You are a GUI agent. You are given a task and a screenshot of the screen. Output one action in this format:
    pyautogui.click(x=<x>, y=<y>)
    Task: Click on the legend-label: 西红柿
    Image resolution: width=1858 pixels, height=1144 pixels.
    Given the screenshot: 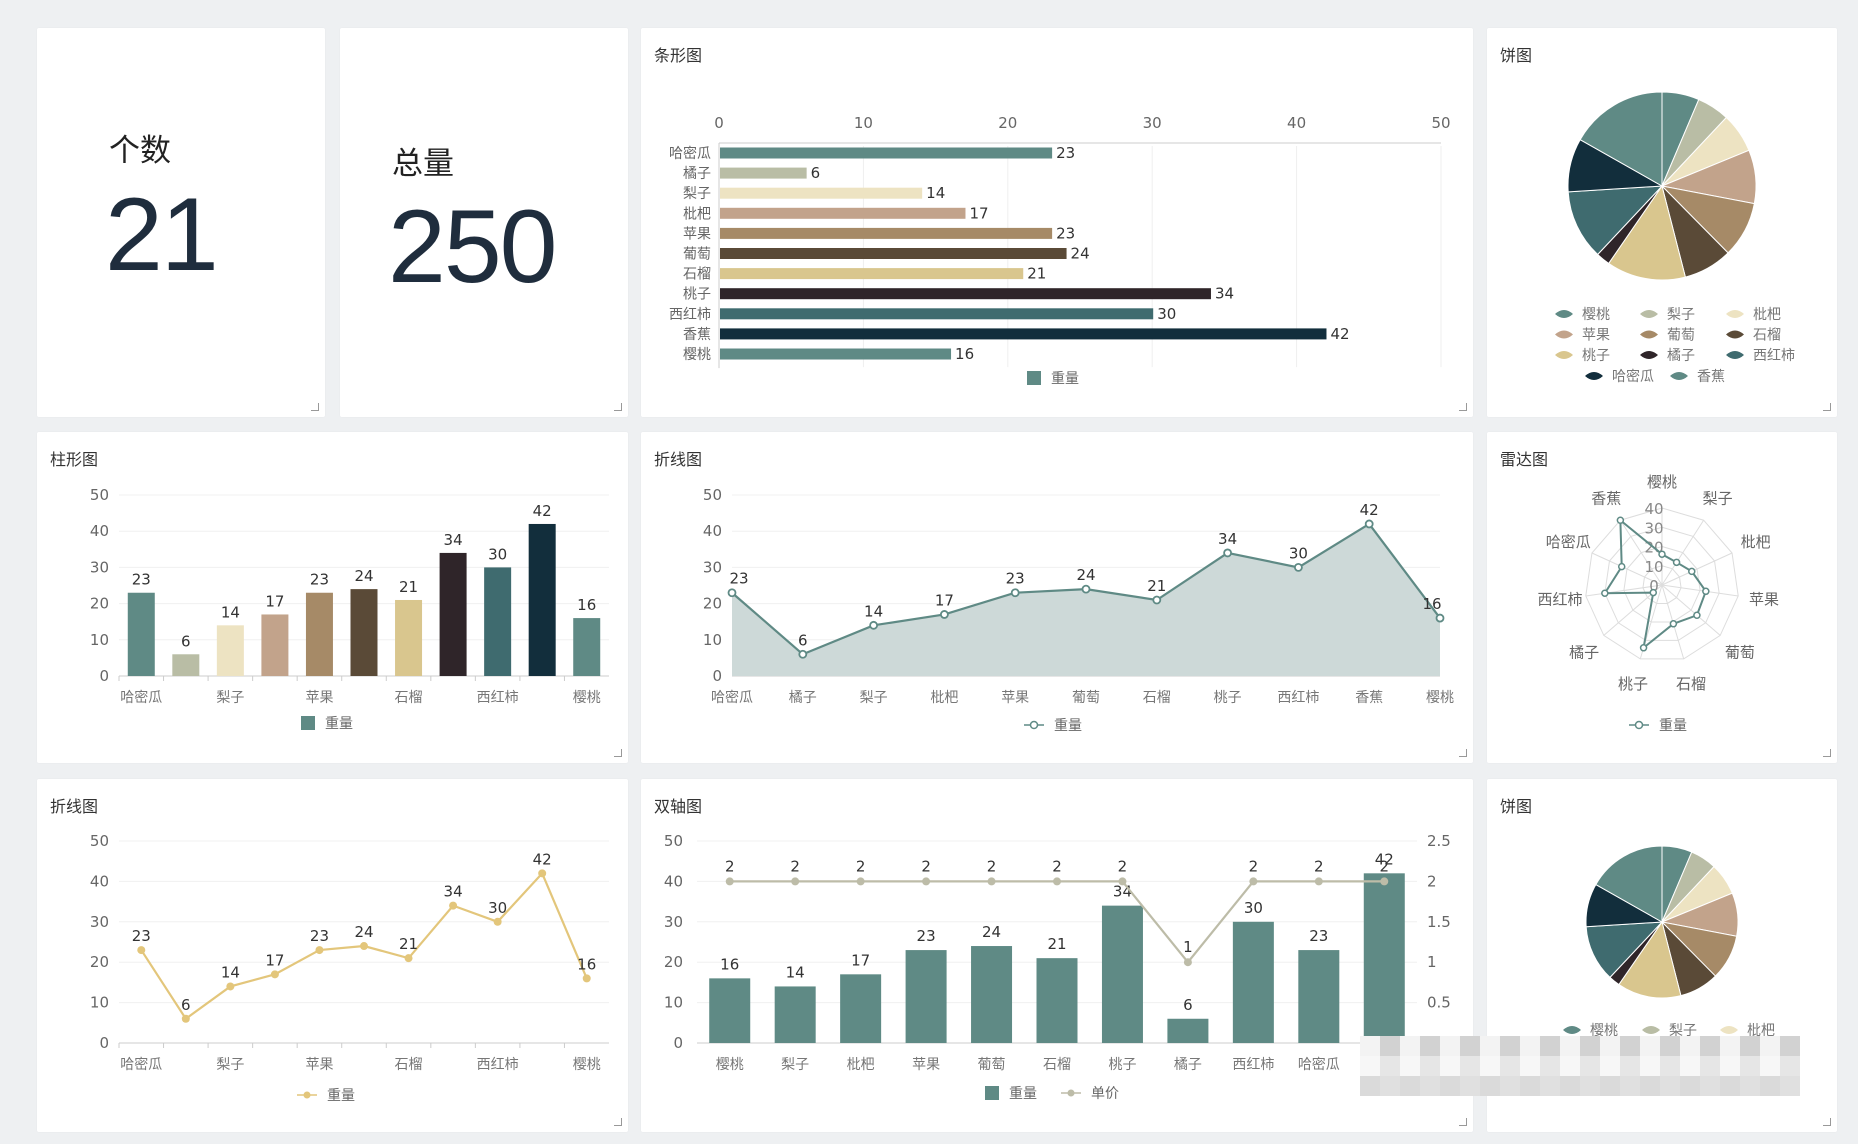 What is the action you would take?
    pyautogui.click(x=1774, y=355)
    